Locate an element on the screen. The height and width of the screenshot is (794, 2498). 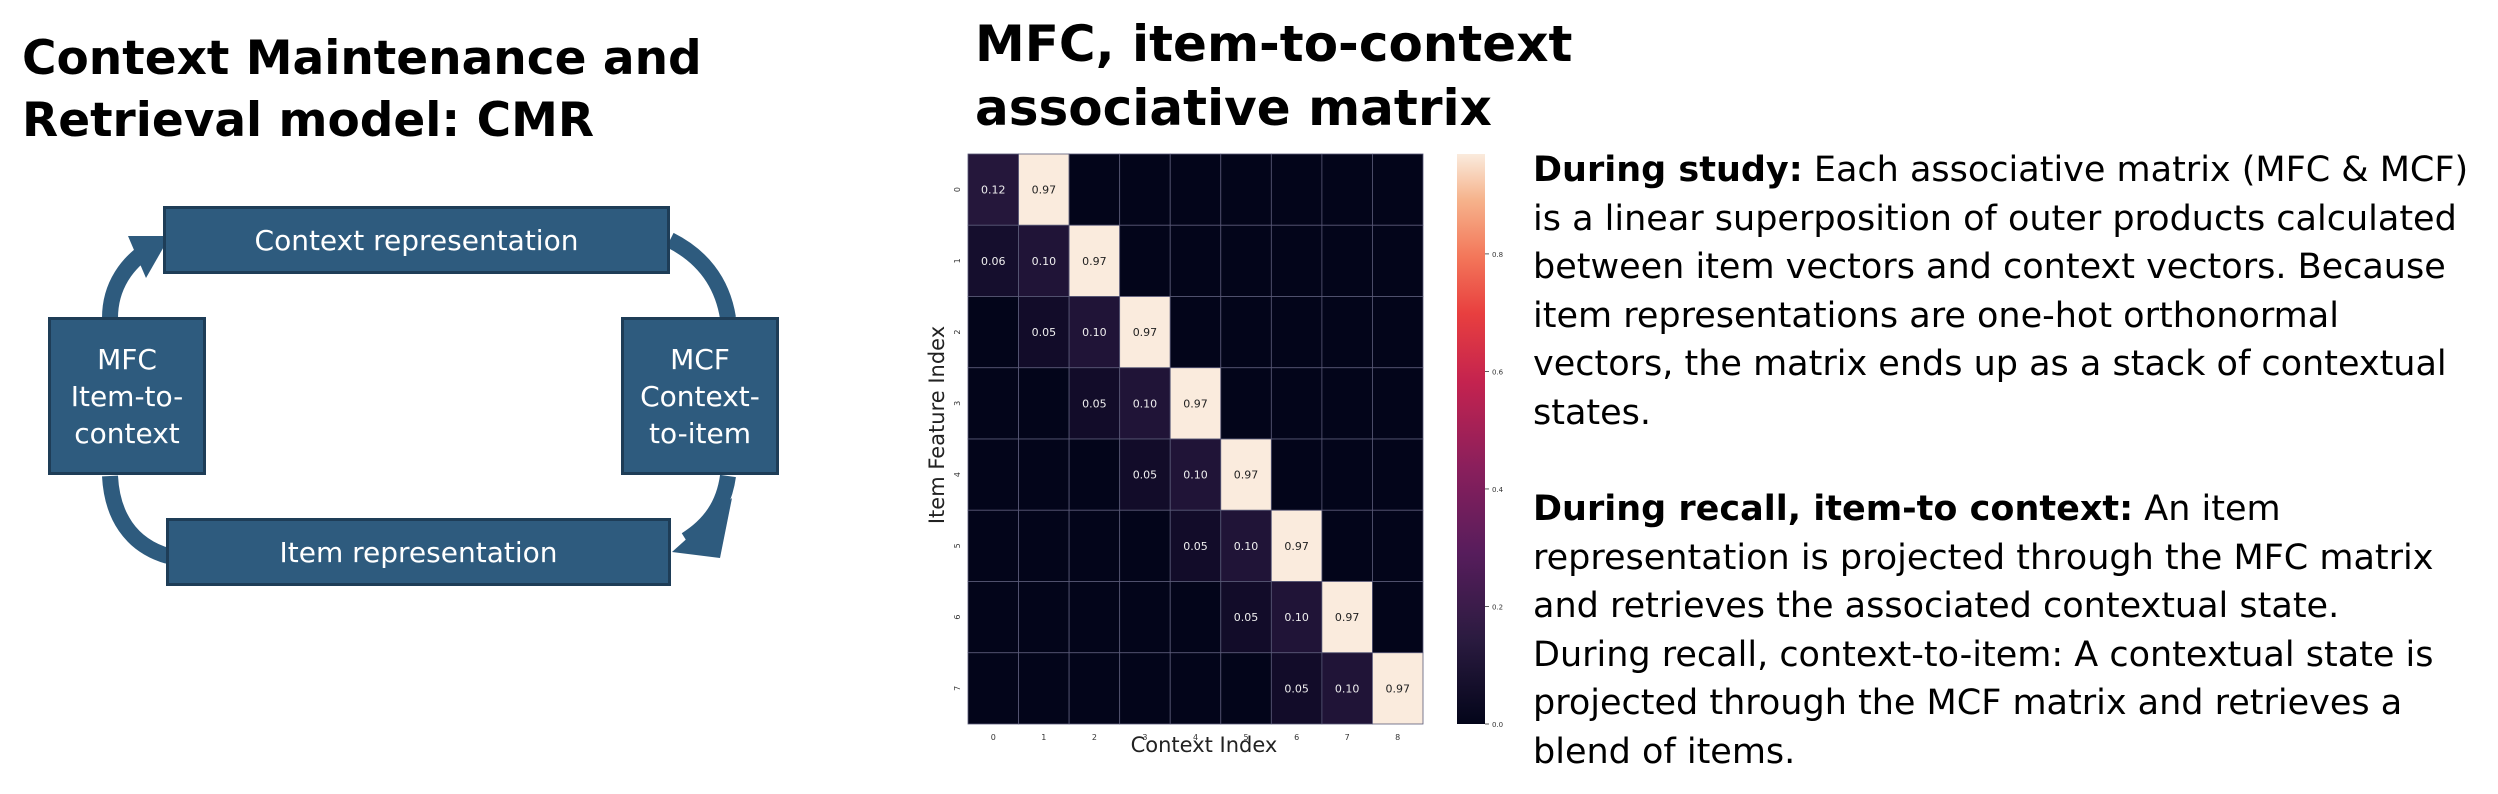
colorbar-tick-label: 0.4 is located at coordinates (1498, 490).